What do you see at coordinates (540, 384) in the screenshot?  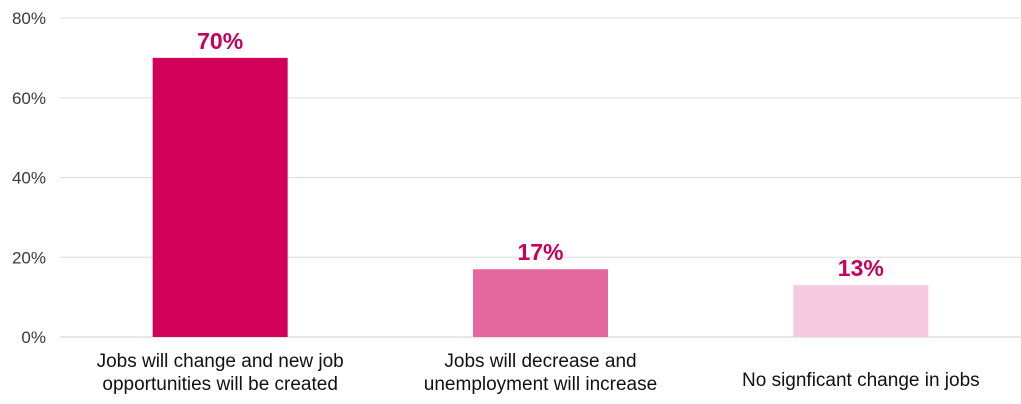 I see `category-label-line: unemployment will increase` at bounding box center [540, 384].